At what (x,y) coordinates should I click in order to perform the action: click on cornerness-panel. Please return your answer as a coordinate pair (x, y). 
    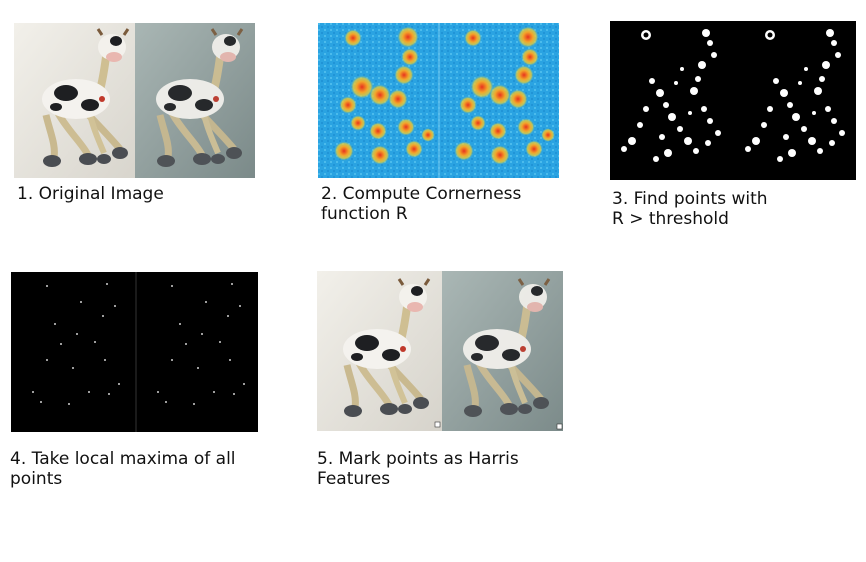
    Looking at the image, I should click on (438, 100).